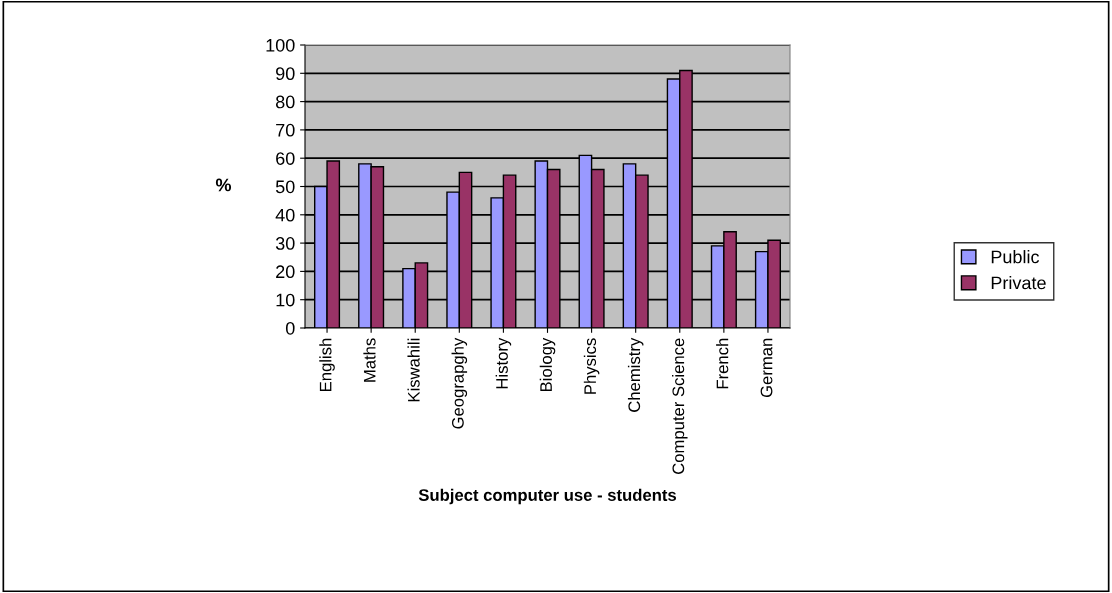 This screenshot has height=593, width=1112. I want to click on x-tick-label: Geograpghy, so click(459, 383).